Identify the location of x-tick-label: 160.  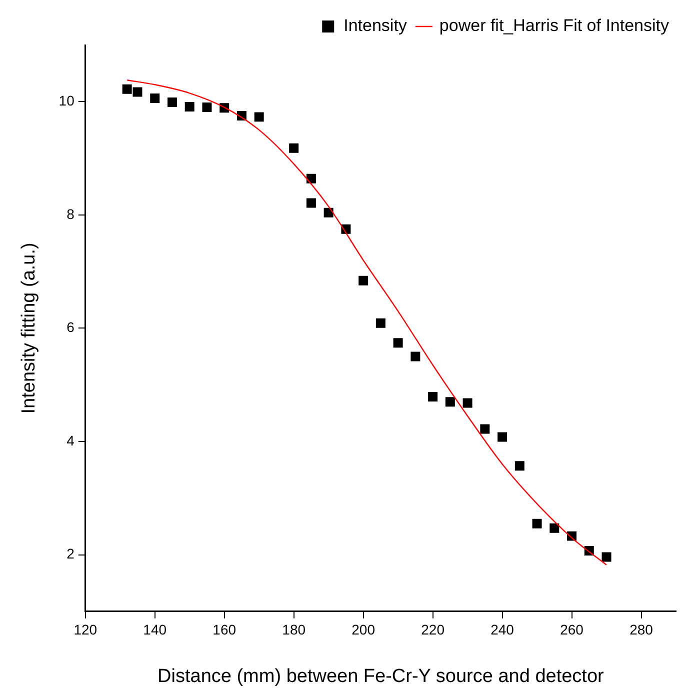
(224, 630).